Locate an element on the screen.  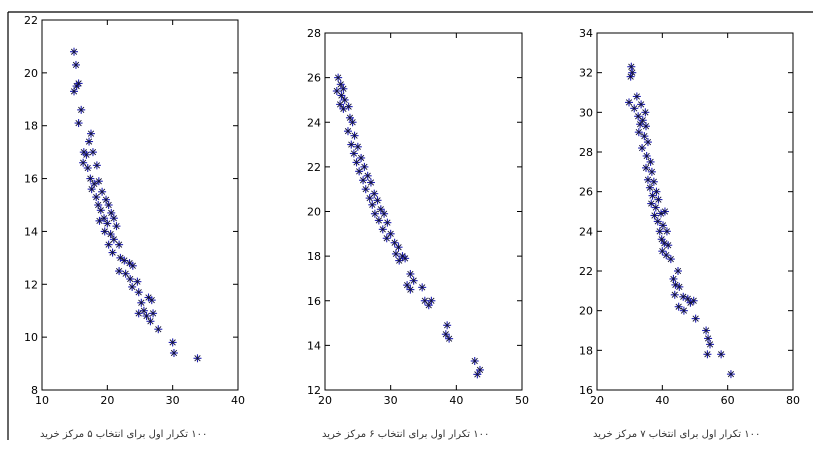
x-tick-label: 80 is located at coordinates (793, 400).